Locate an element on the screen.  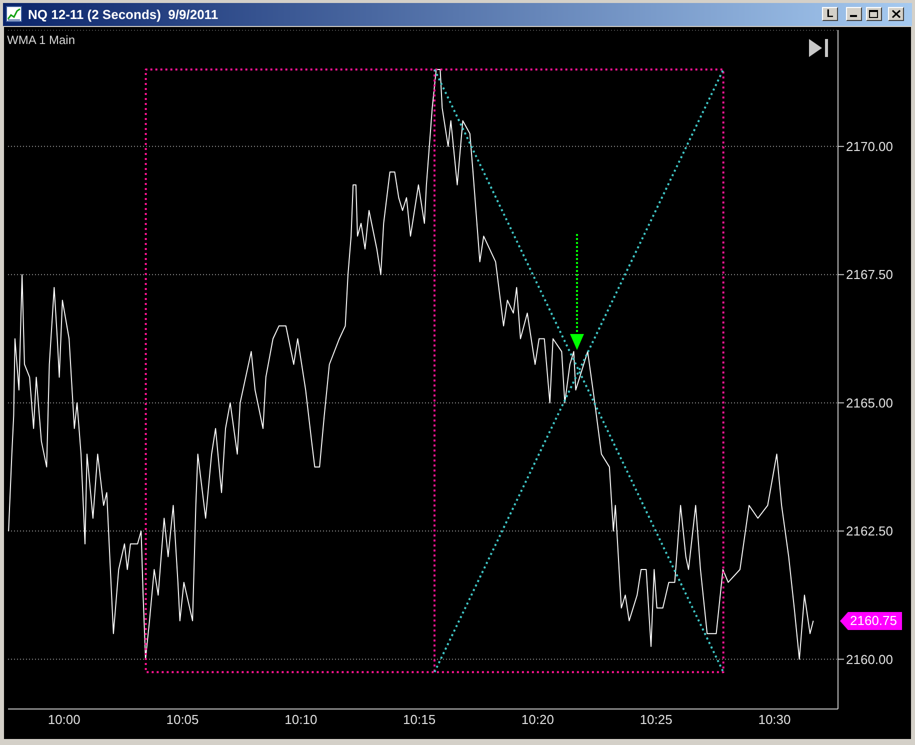
y-tick-label: 2167.50 is located at coordinates (869, 274).